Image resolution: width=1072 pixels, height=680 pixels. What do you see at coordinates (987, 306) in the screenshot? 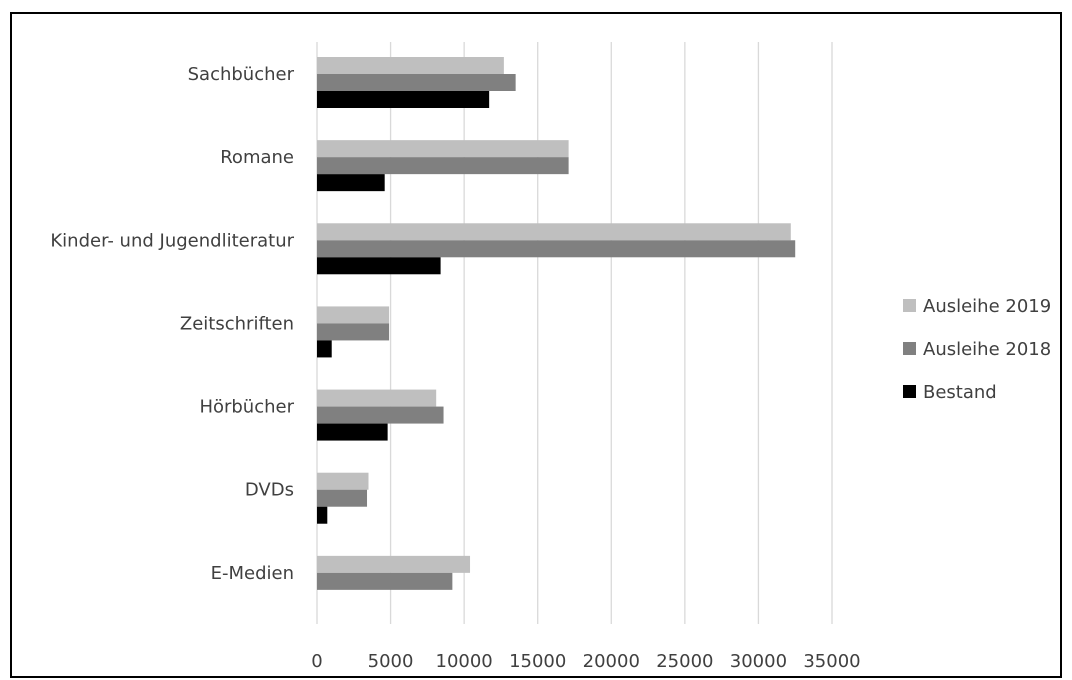
I see `legend-label: Ausleihe 2019` at bounding box center [987, 306].